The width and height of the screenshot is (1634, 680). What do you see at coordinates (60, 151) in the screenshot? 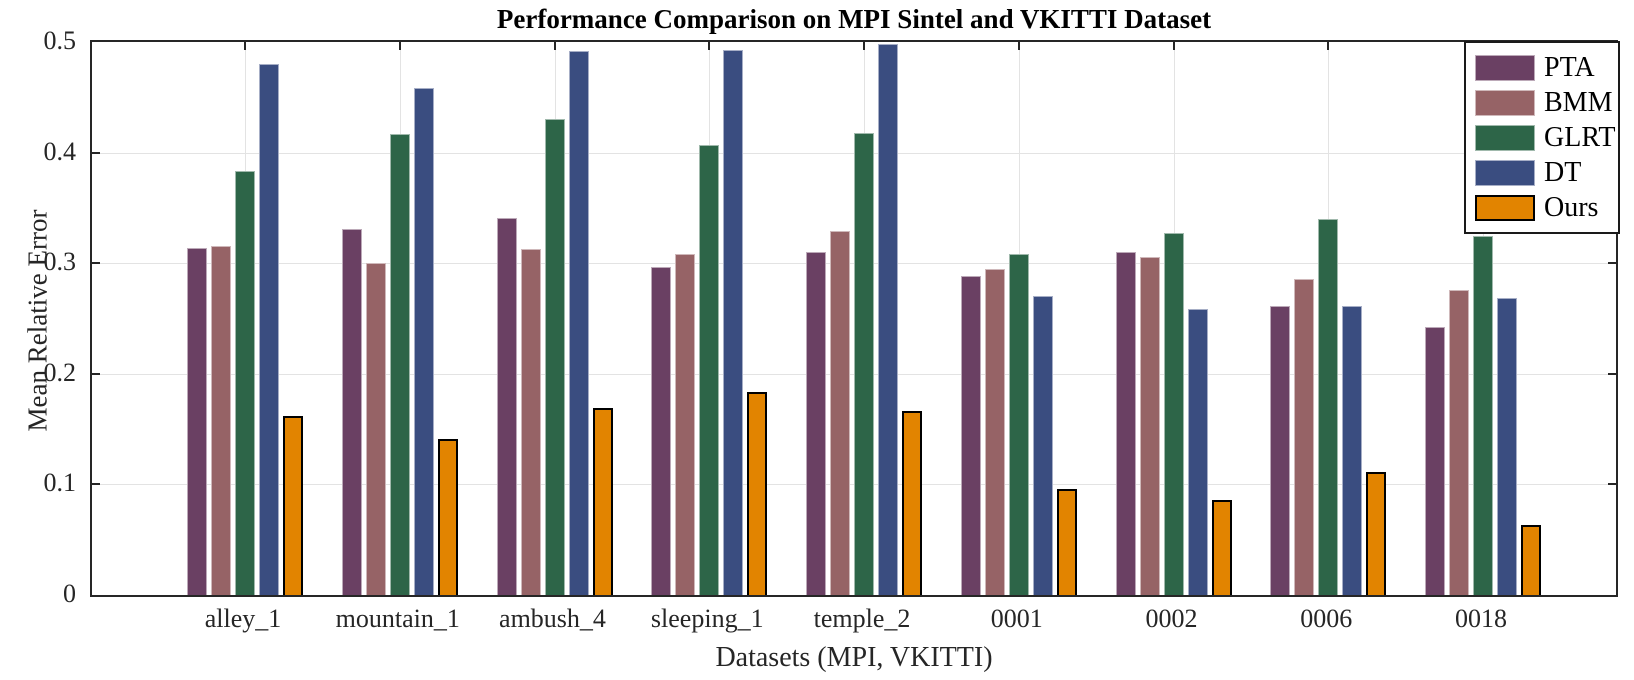
I see `y-tick-label: 0.4` at bounding box center [60, 151].